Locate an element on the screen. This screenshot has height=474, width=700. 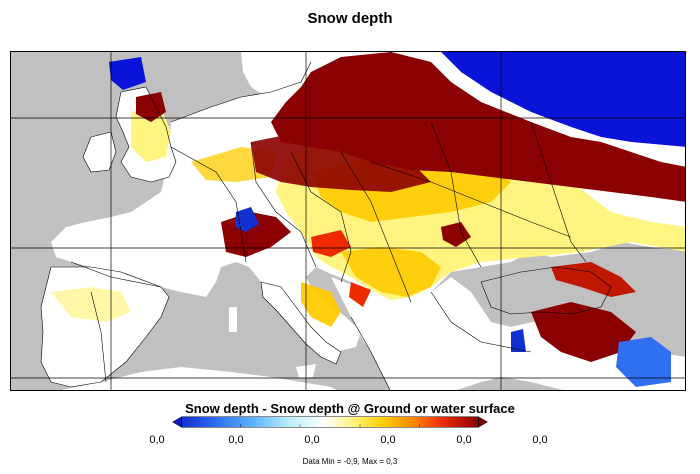
colorbar is located at coordinates (330, 422).